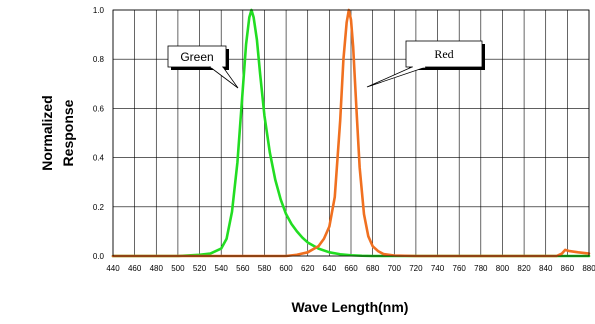 The width and height of the screenshot is (595, 324). What do you see at coordinates (99, 158) in the screenshot?
I see `y-tick-label: 0.4` at bounding box center [99, 158].